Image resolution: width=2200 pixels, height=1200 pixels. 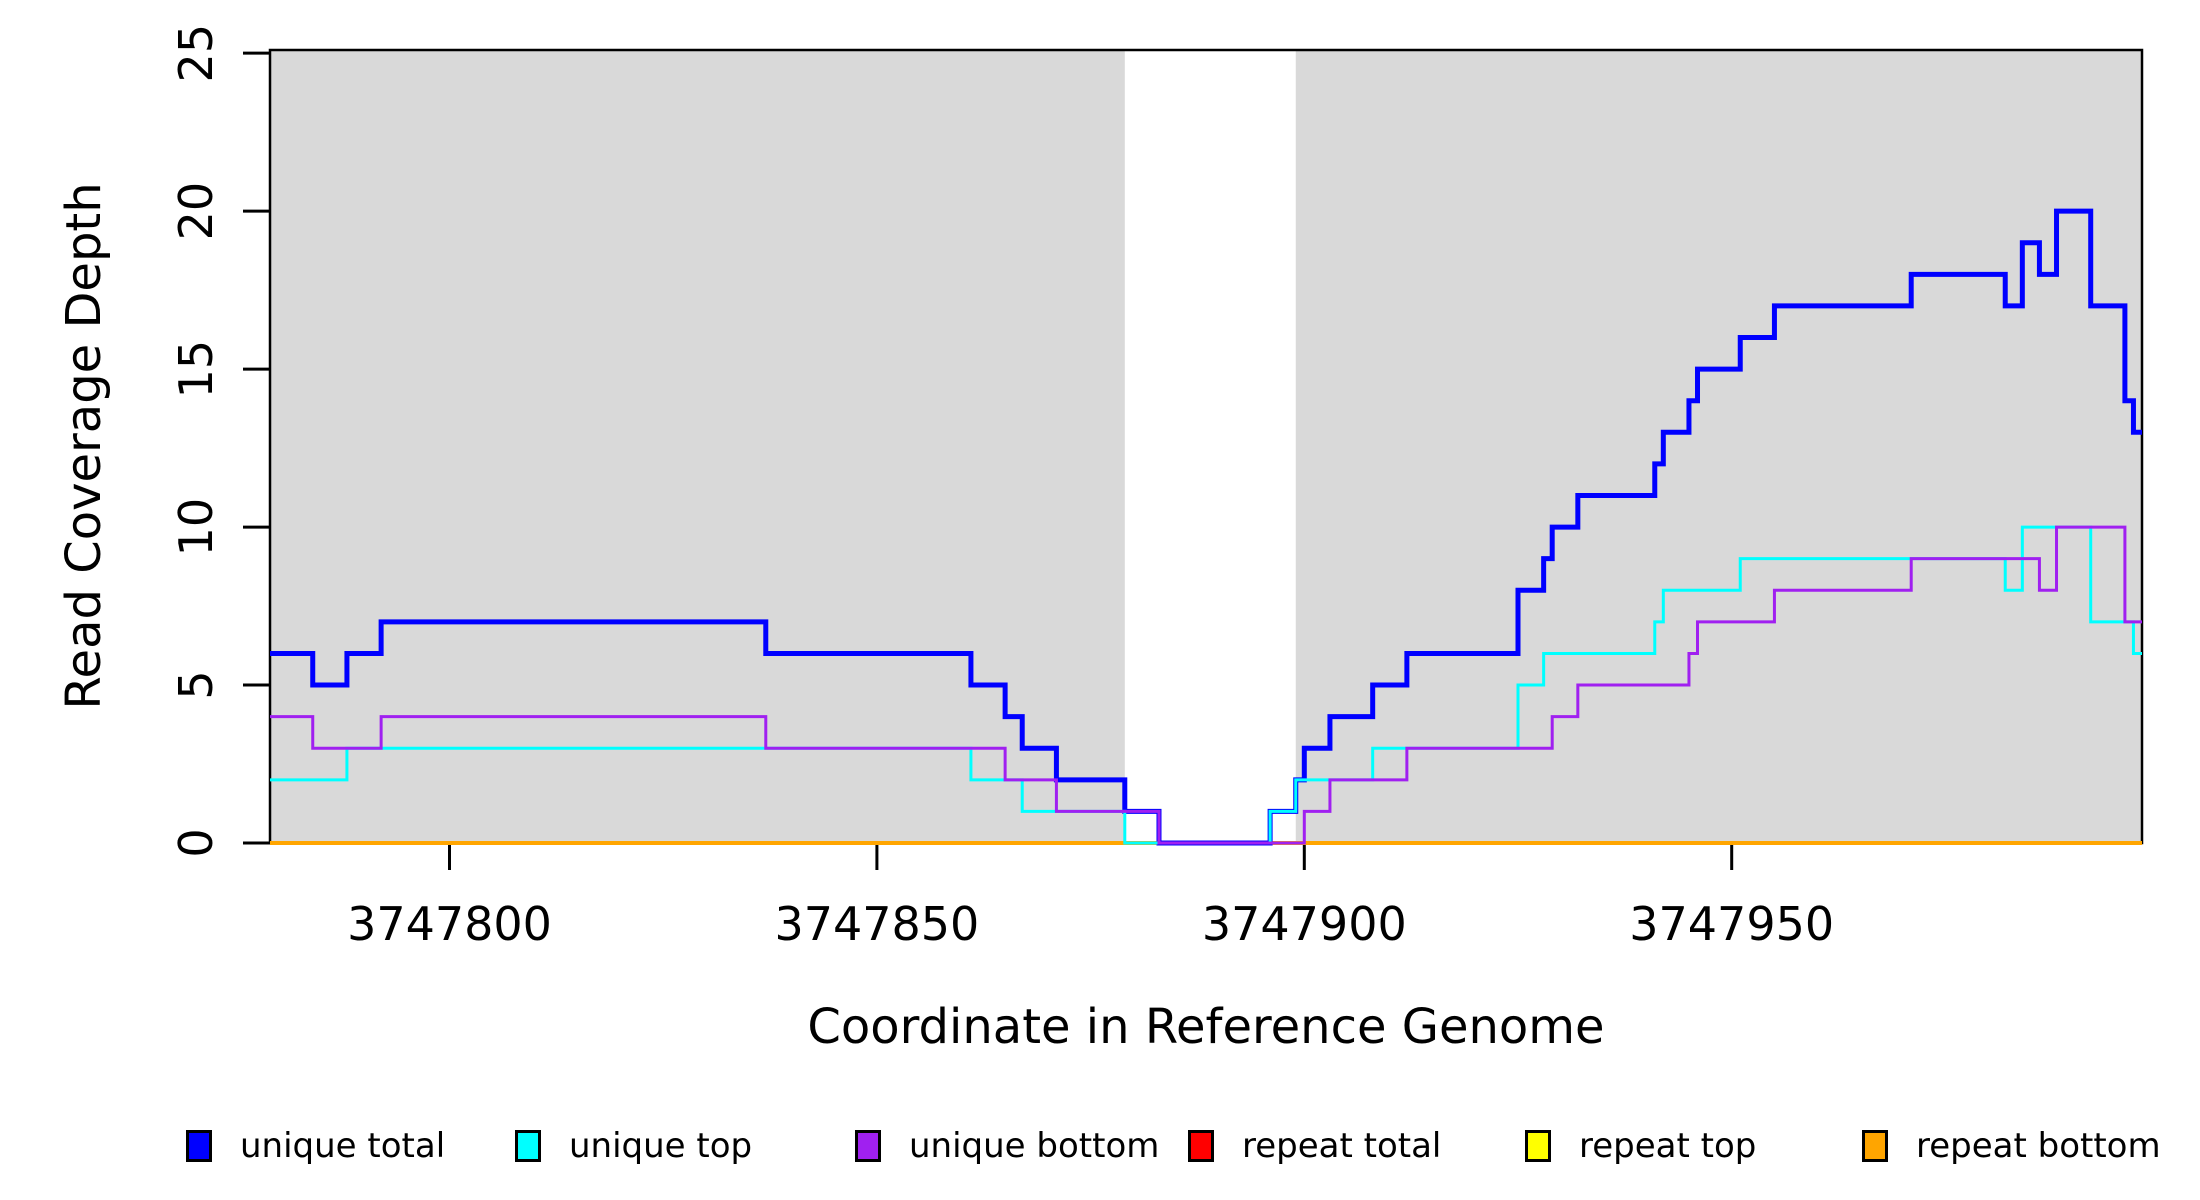 What do you see at coordinates (196, 527) in the screenshot?
I see `y-tick-label: 10` at bounding box center [196, 527].